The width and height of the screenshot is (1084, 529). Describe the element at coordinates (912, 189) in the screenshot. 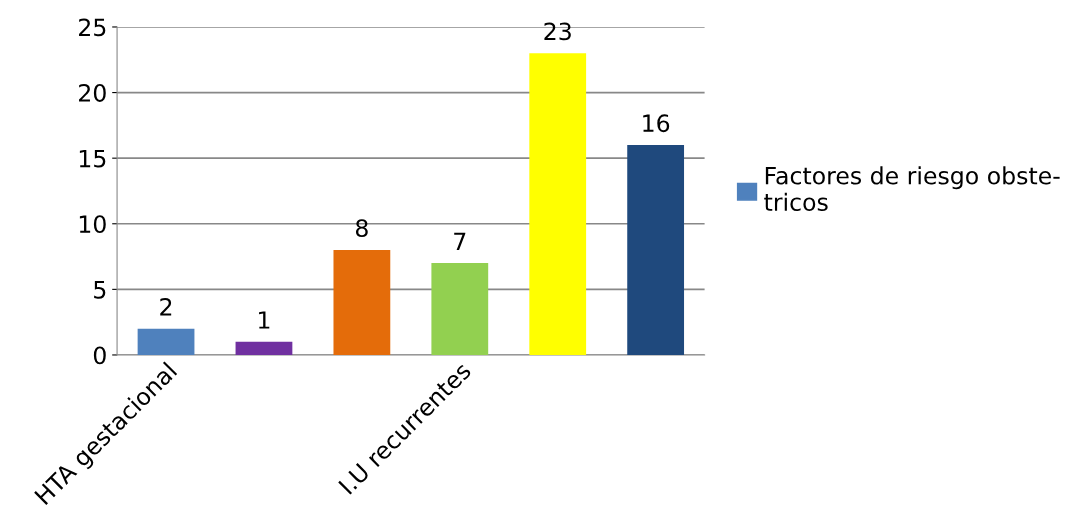

I see `legend-label: Factores de riesgo obste- tricos` at that location.